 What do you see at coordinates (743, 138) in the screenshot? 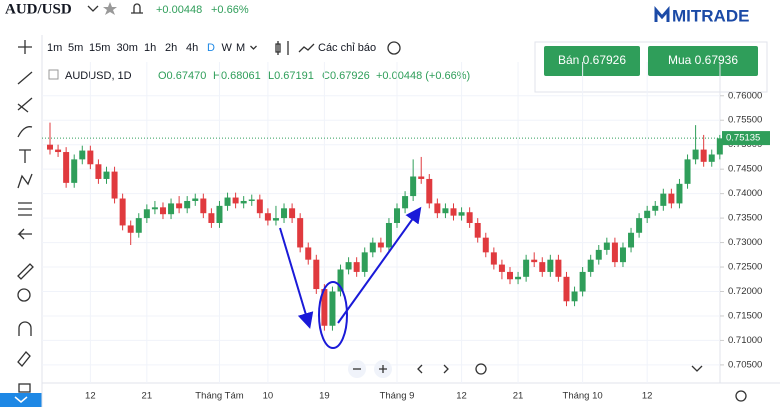
I see `last-price-label: 0.75135` at bounding box center [743, 138].